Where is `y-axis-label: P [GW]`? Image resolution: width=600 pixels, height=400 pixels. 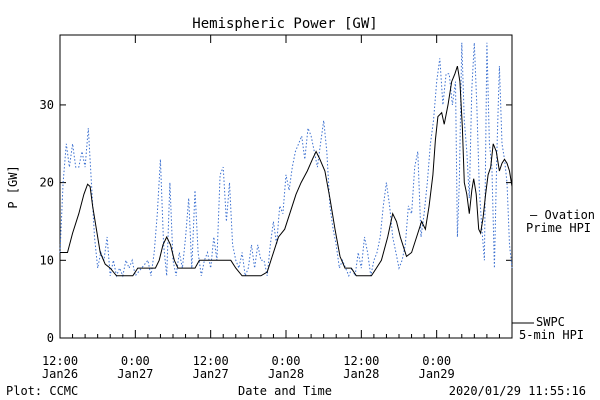
y-axis-label: P [GW] is located at coordinates (13, 186).